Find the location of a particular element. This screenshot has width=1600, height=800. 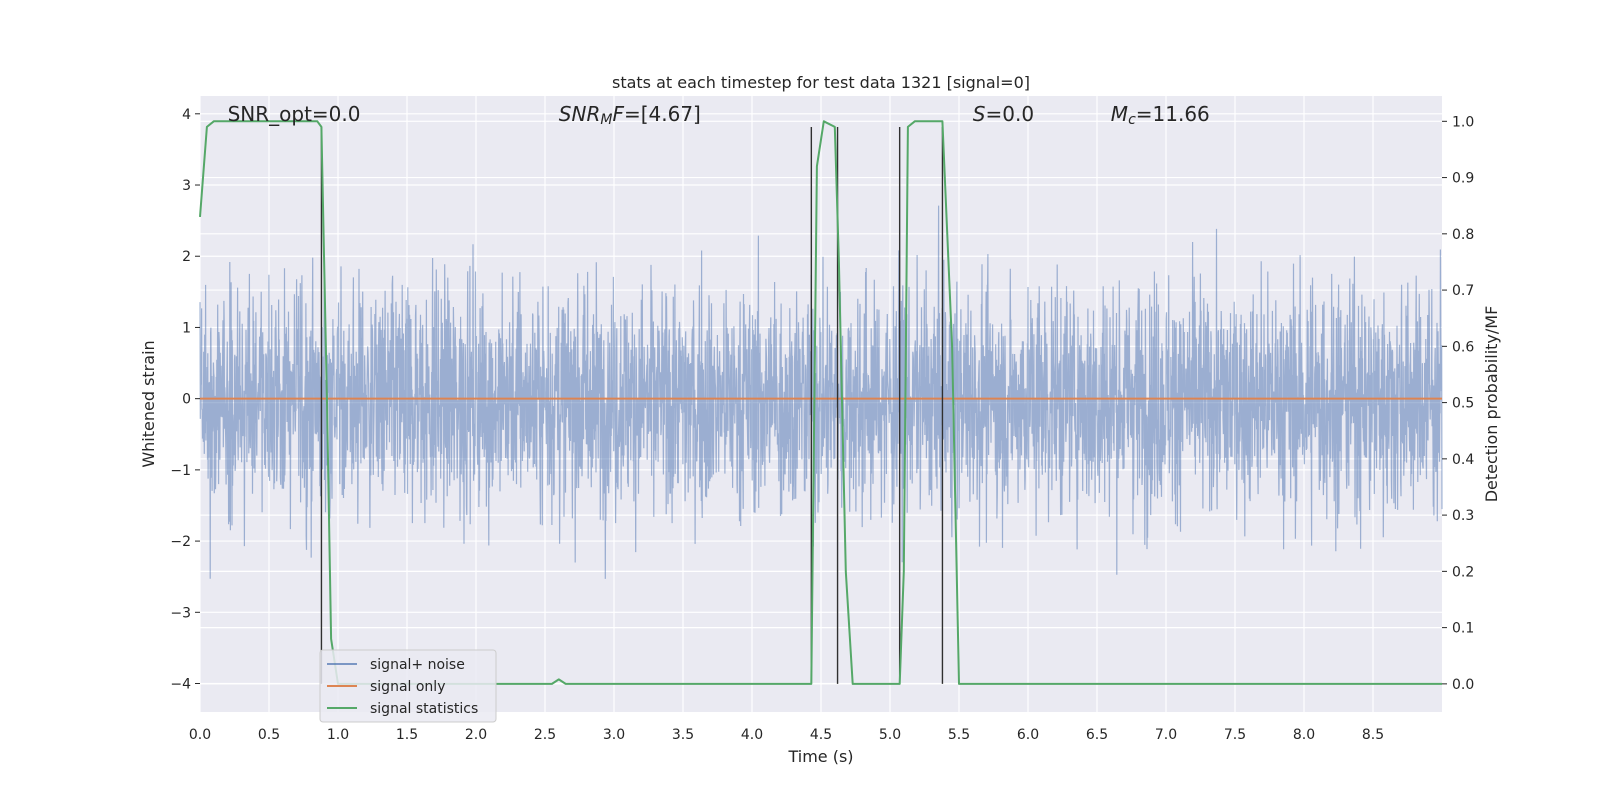

legend-label-signal-statistics: signal statistics is located at coordinates (424, 709).